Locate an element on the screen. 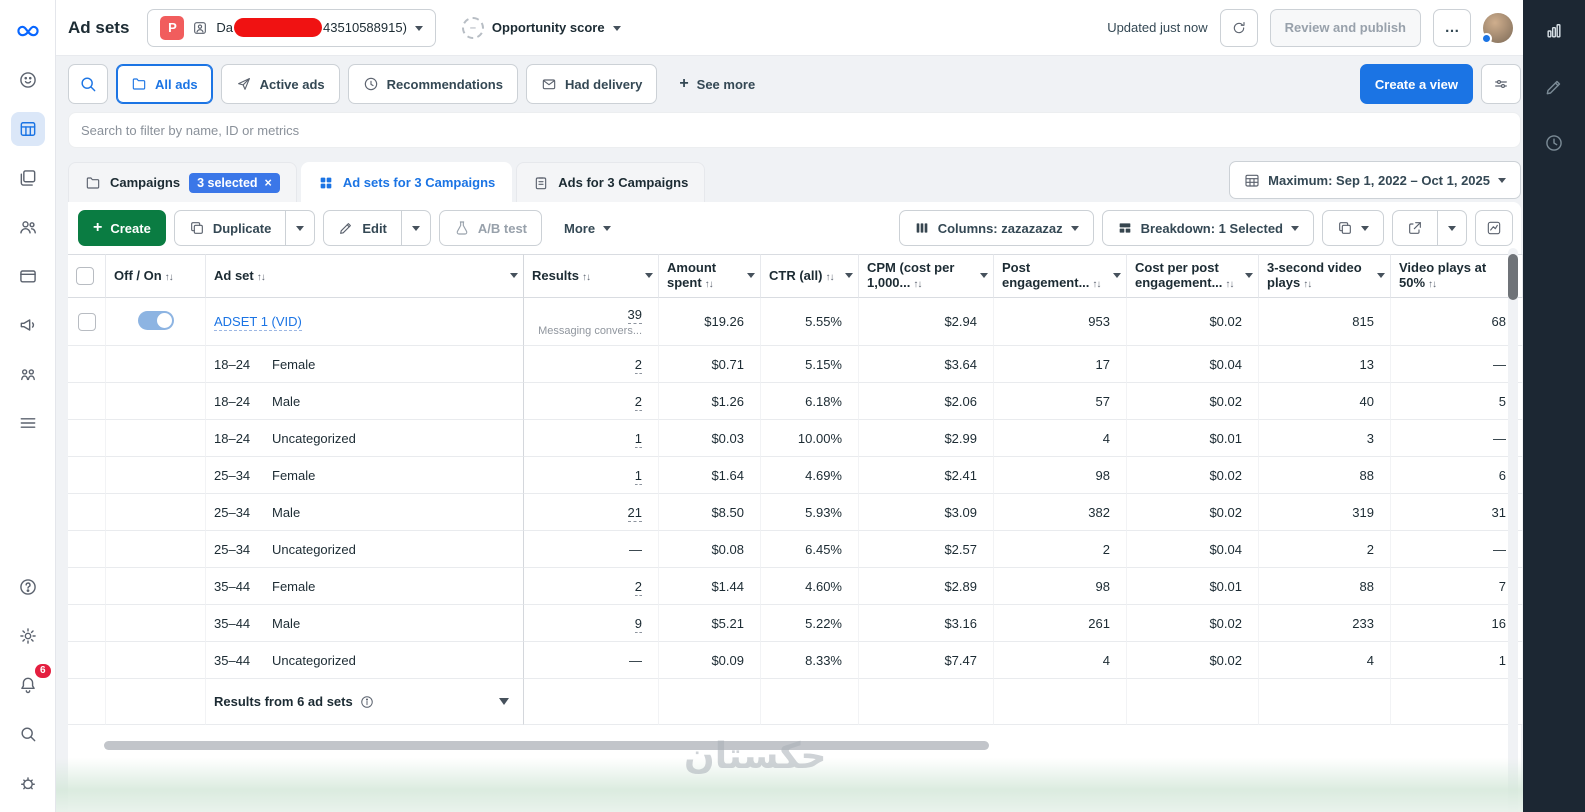 Image resolution: width=1585 pixels, height=812 pixels. duplicate-button: Duplicate is located at coordinates (230, 228).